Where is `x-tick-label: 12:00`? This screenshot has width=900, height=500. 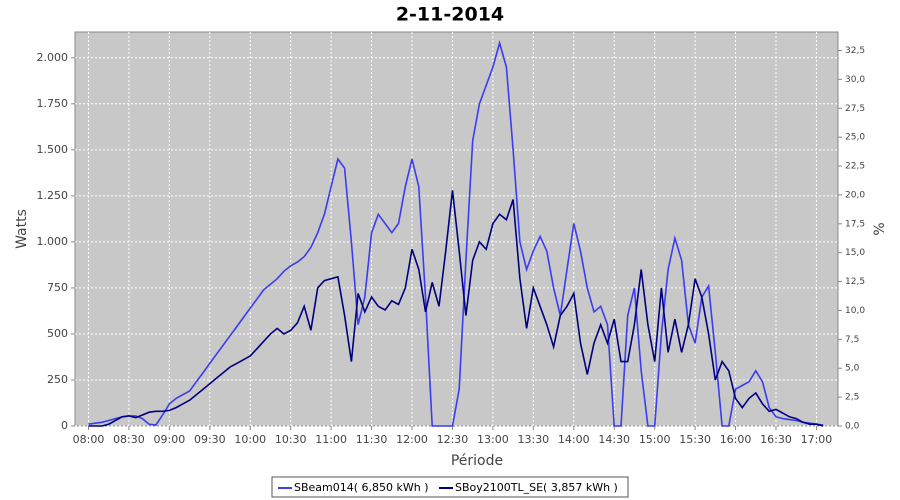
x-tick-label: 12:00 is located at coordinates (412, 439).